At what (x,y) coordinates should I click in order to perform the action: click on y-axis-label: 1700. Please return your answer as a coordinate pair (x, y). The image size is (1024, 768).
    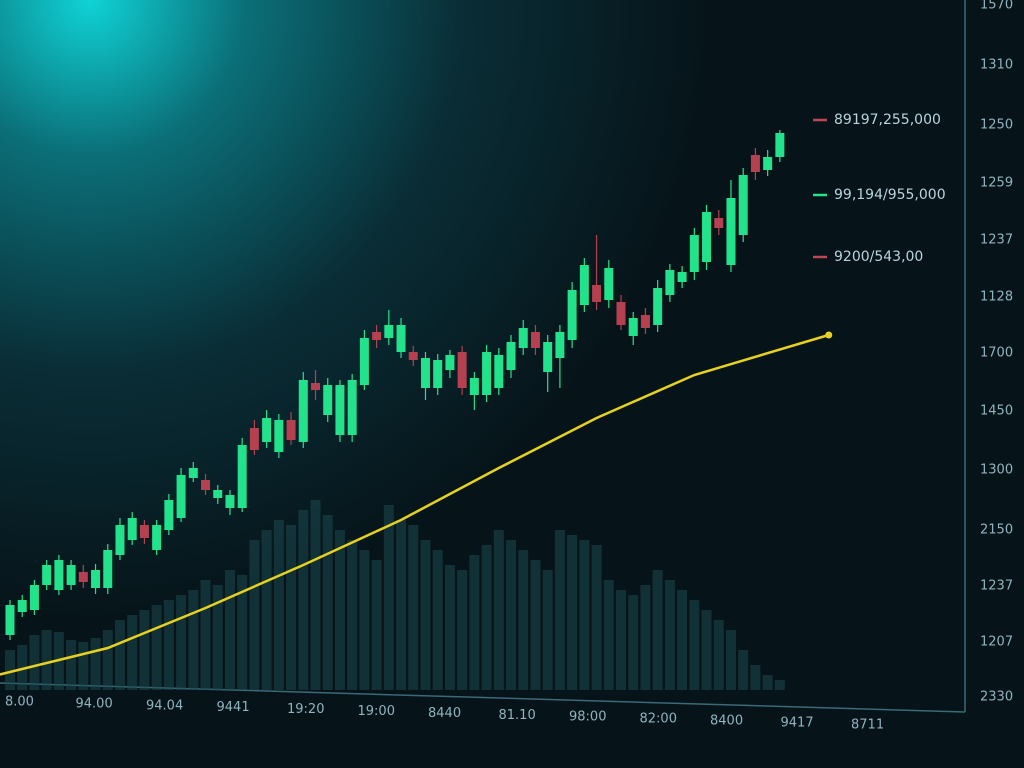
    Looking at the image, I should click on (996, 353).